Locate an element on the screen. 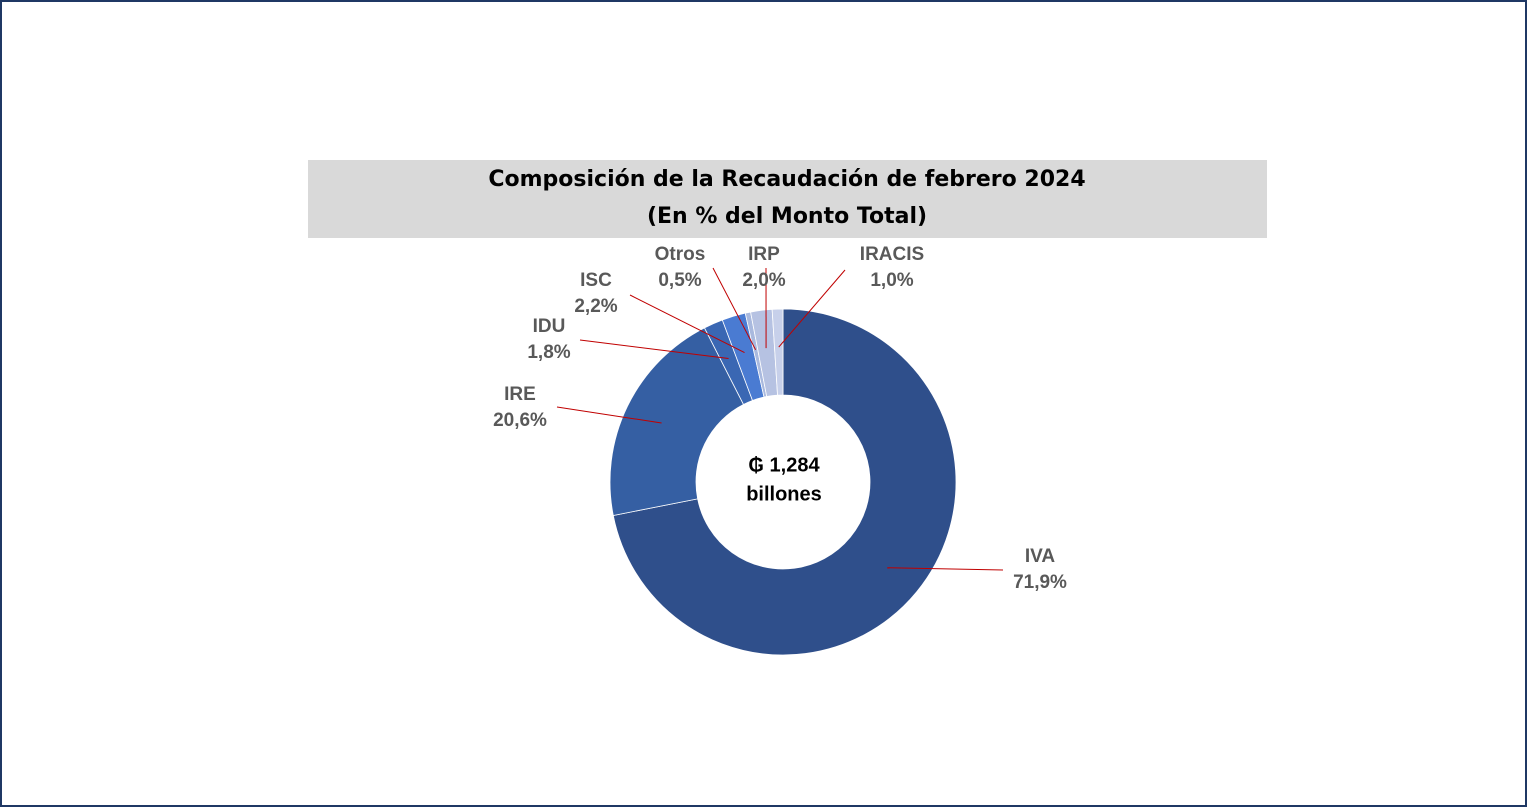 The width and height of the screenshot is (1527, 812). slice-label: IRACIS is located at coordinates (892, 254).